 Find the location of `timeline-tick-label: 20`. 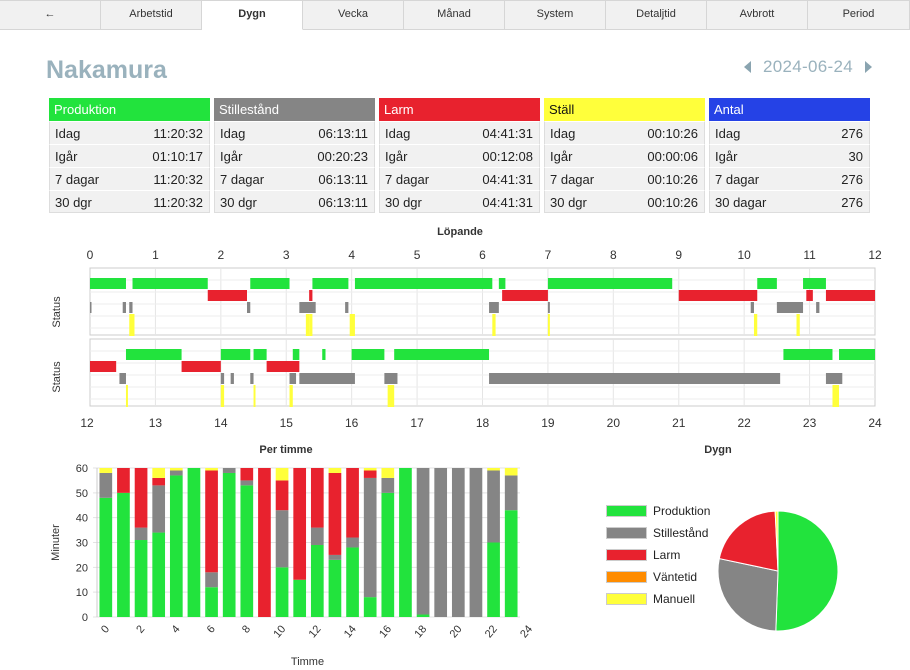

timeline-tick-label: 20 is located at coordinates (614, 423).